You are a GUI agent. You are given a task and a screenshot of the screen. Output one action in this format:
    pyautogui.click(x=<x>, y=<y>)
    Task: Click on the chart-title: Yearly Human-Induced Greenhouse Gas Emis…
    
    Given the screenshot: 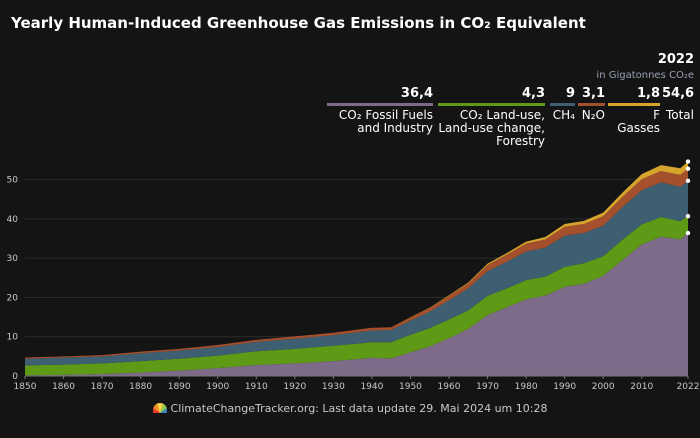 What is the action you would take?
    pyautogui.click(x=298, y=23)
    